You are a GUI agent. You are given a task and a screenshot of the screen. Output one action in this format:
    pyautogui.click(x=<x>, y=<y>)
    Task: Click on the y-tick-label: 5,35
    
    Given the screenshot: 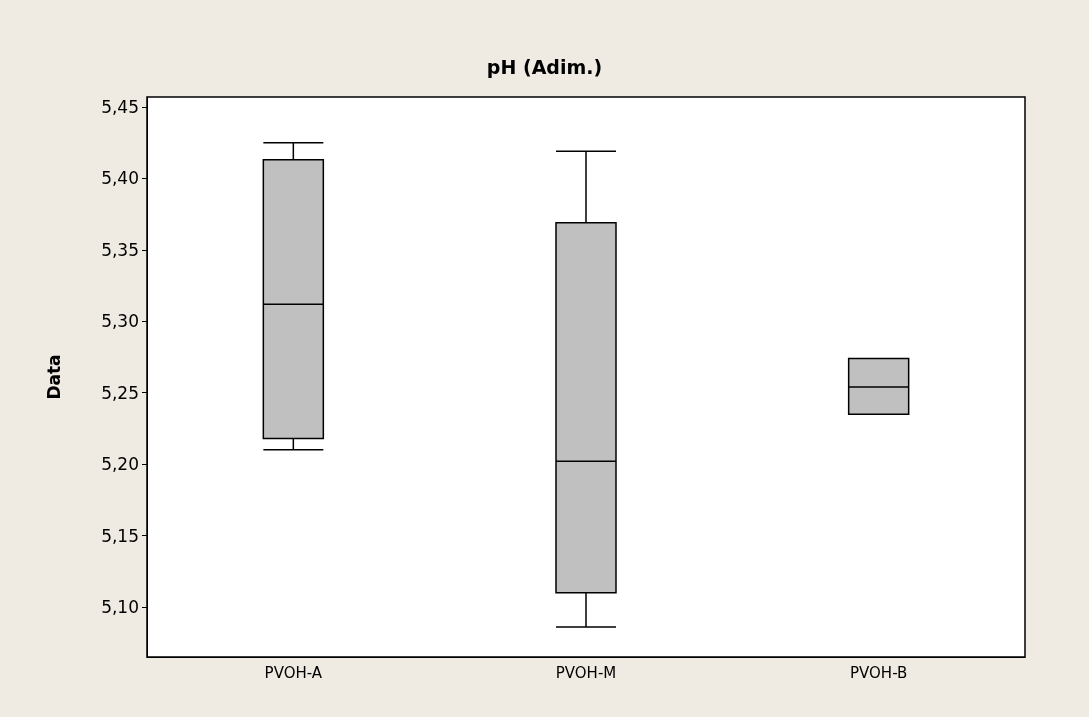 What is the action you would take?
    pyautogui.click(x=120, y=249)
    